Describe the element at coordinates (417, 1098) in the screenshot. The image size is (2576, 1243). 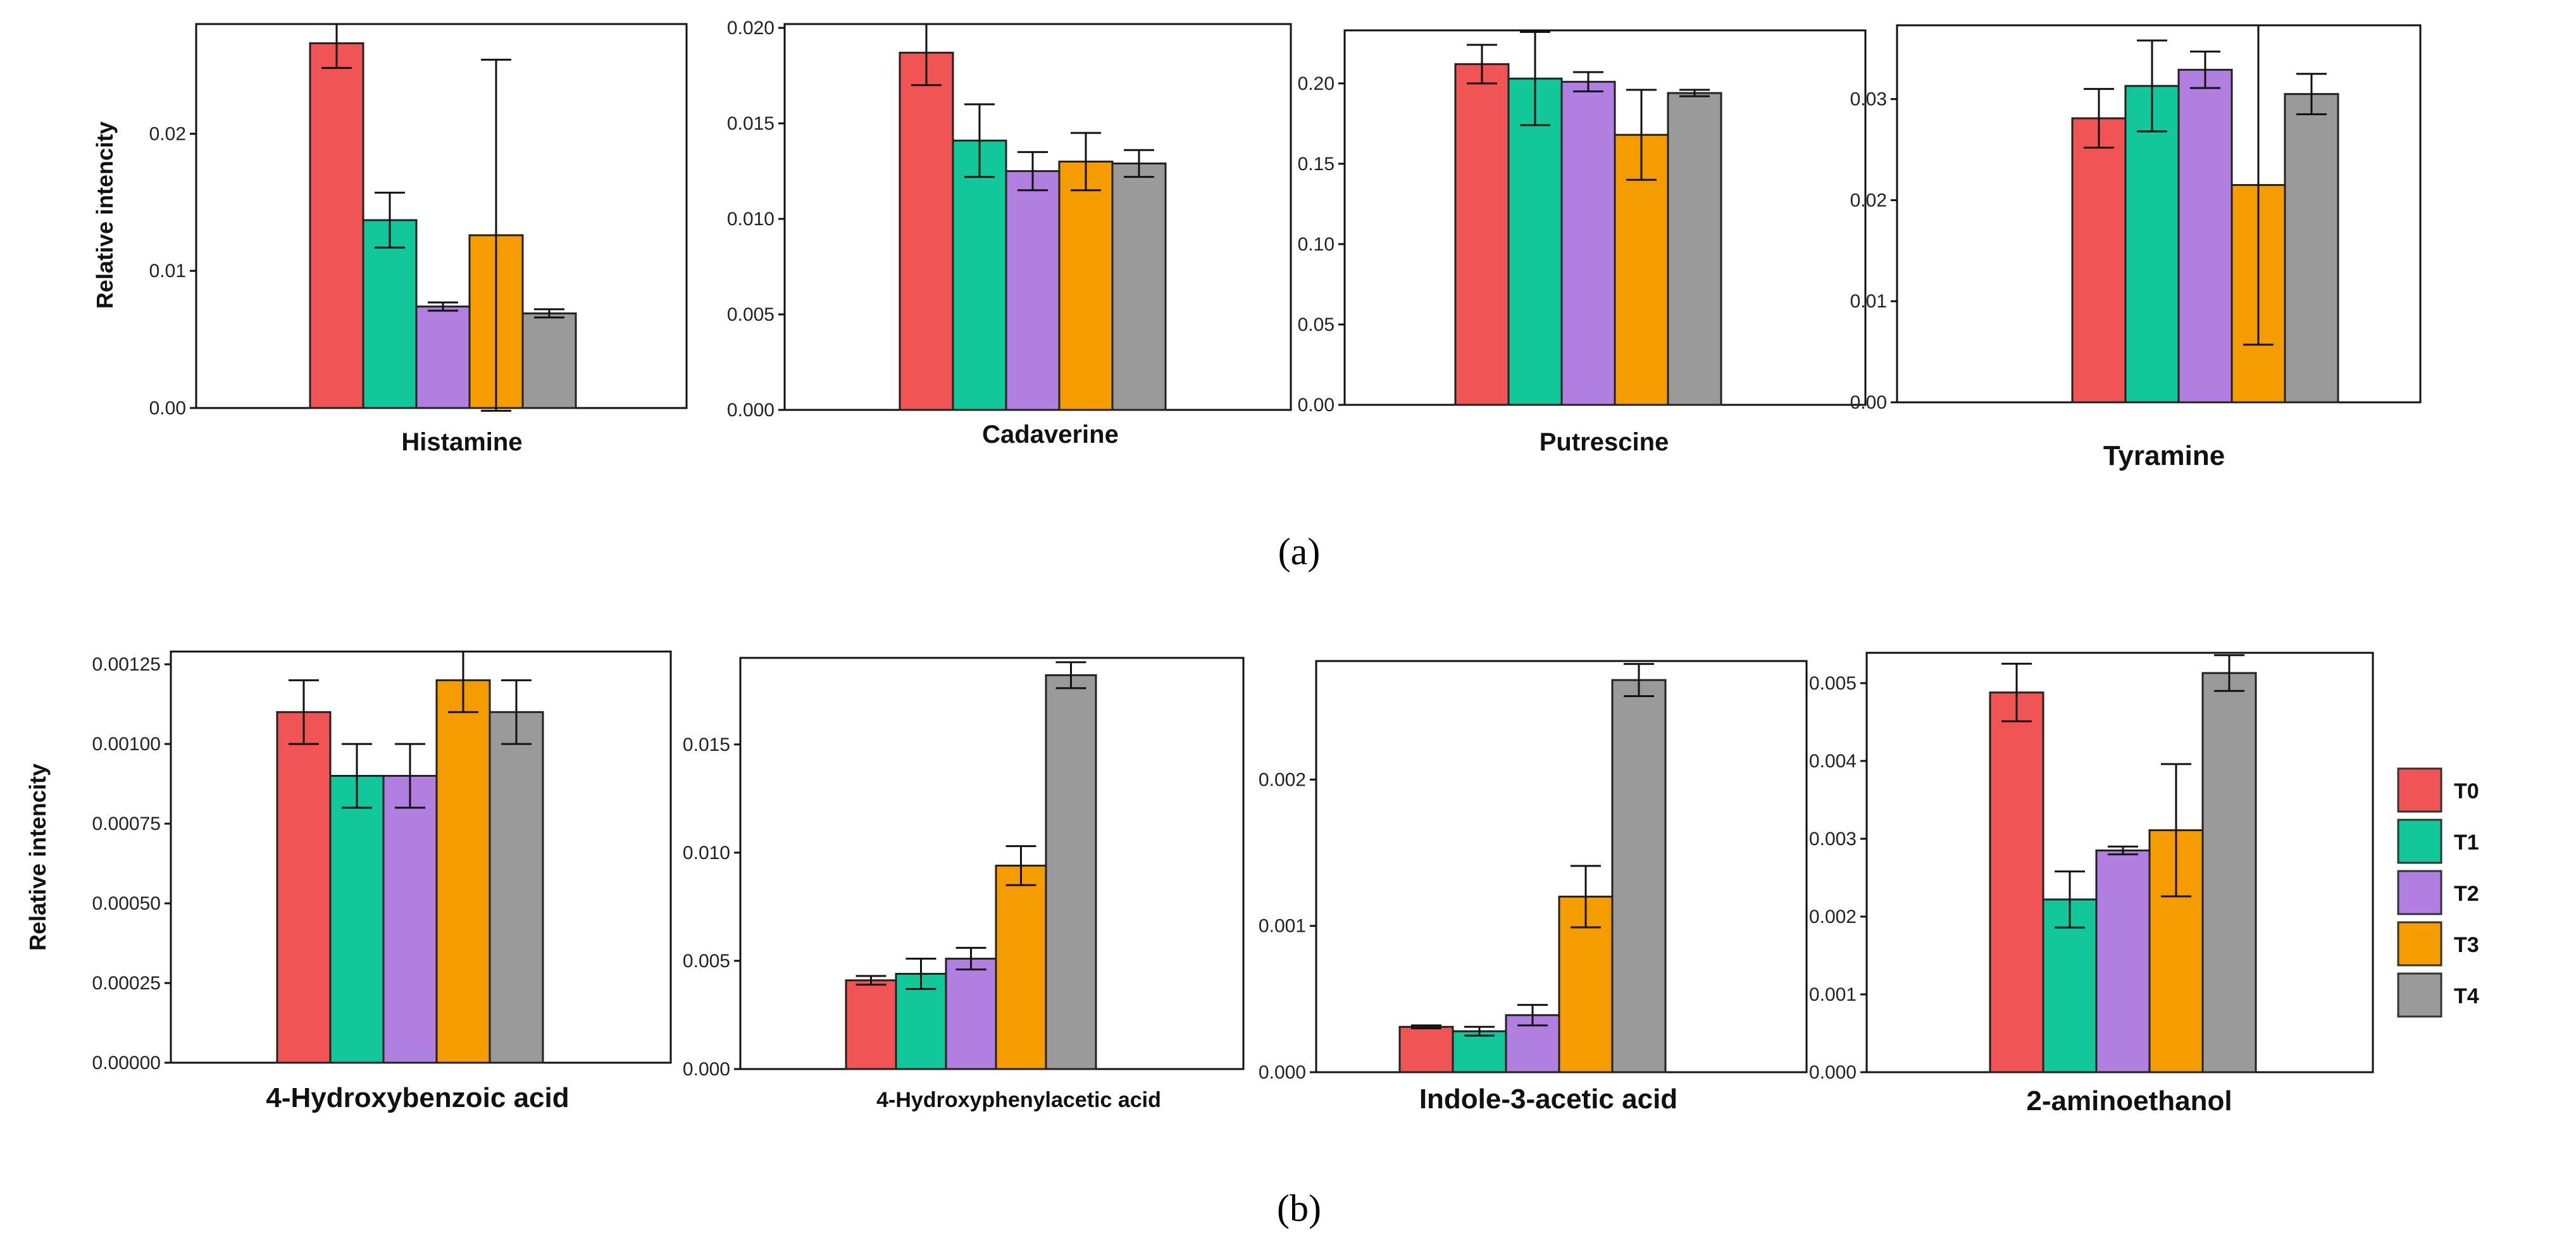
I see `x-axis-label: 4-Hydroxybenzoic acid` at that location.